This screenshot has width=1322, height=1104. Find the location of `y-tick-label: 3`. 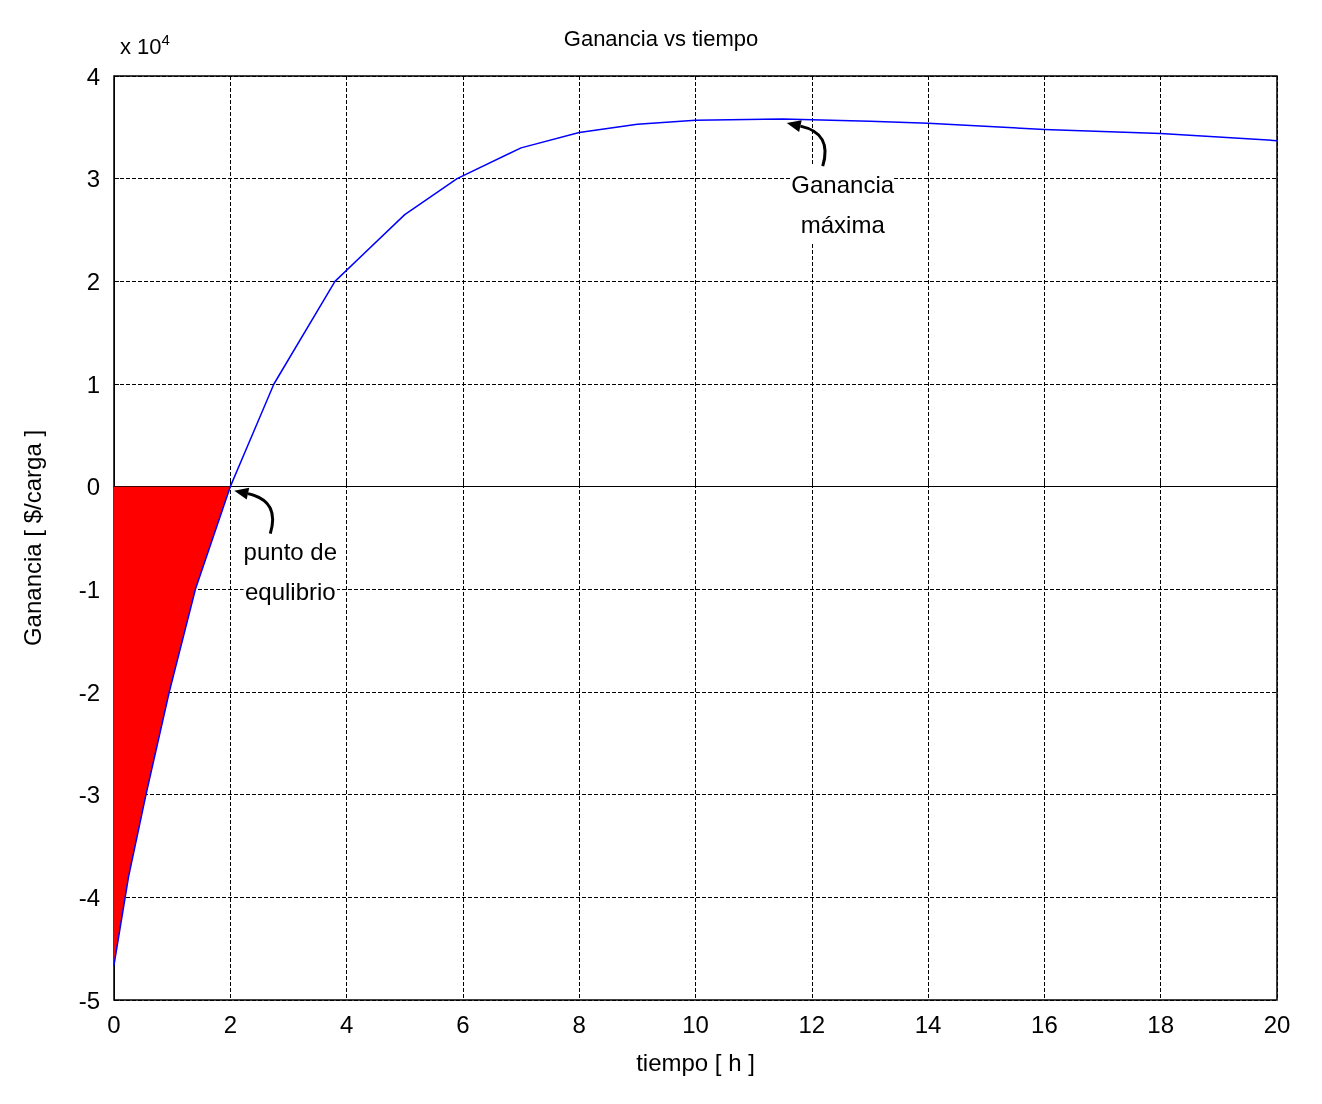

y-tick-label: 3 is located at coordinates (93, 179).